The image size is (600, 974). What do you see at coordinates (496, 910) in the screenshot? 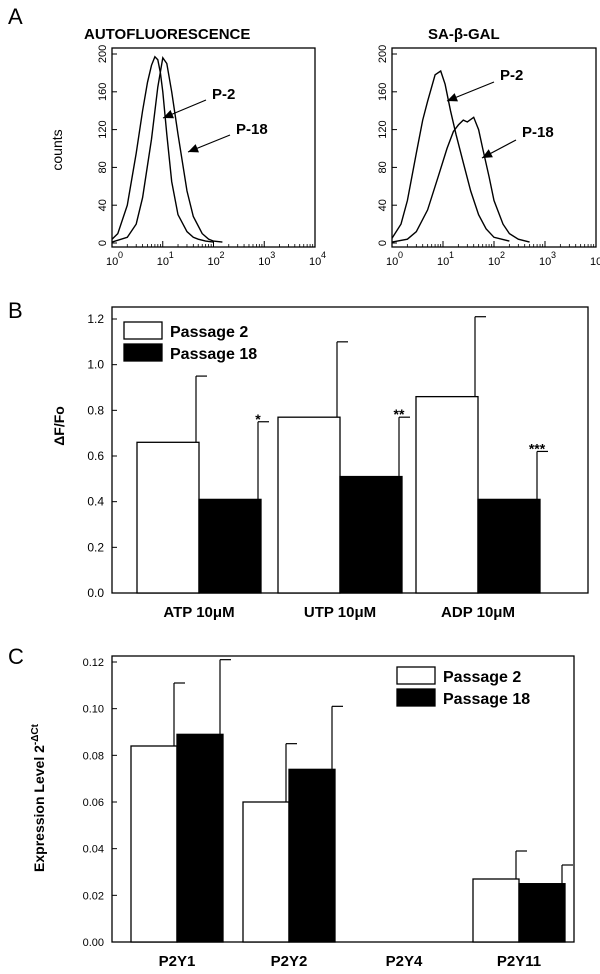
I see `bar-passage-2-p2y11` at bounding box center [496, 910].